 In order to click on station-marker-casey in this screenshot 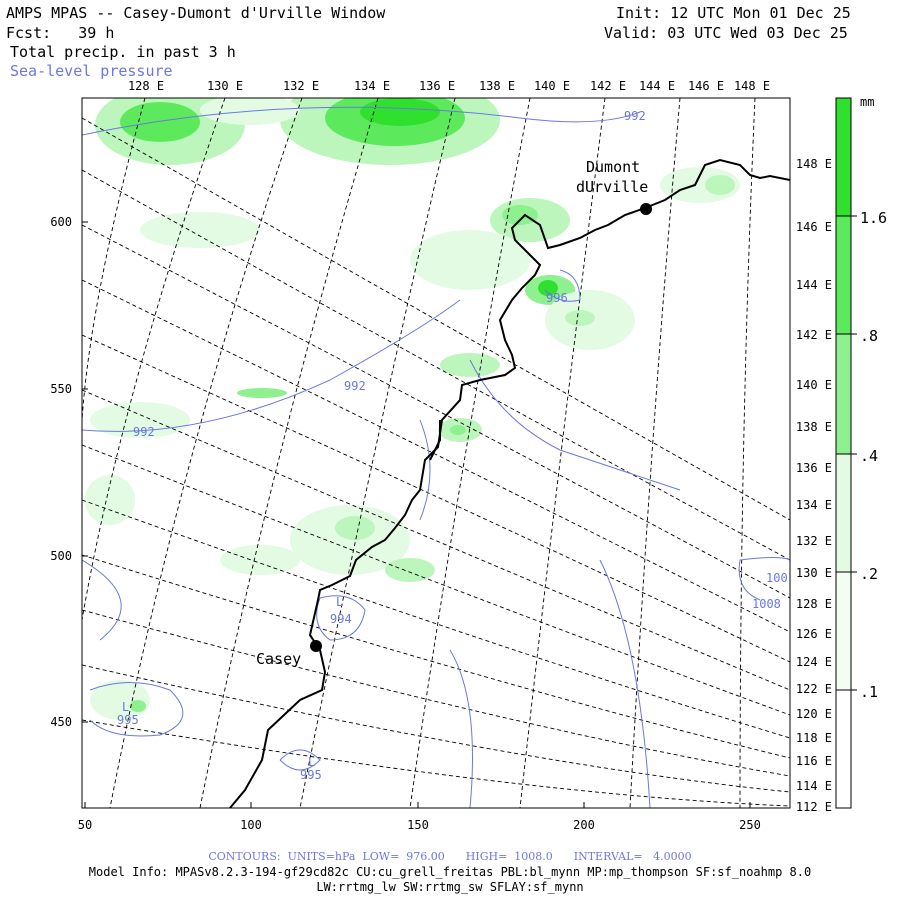, I will do `click(316, 646)`.